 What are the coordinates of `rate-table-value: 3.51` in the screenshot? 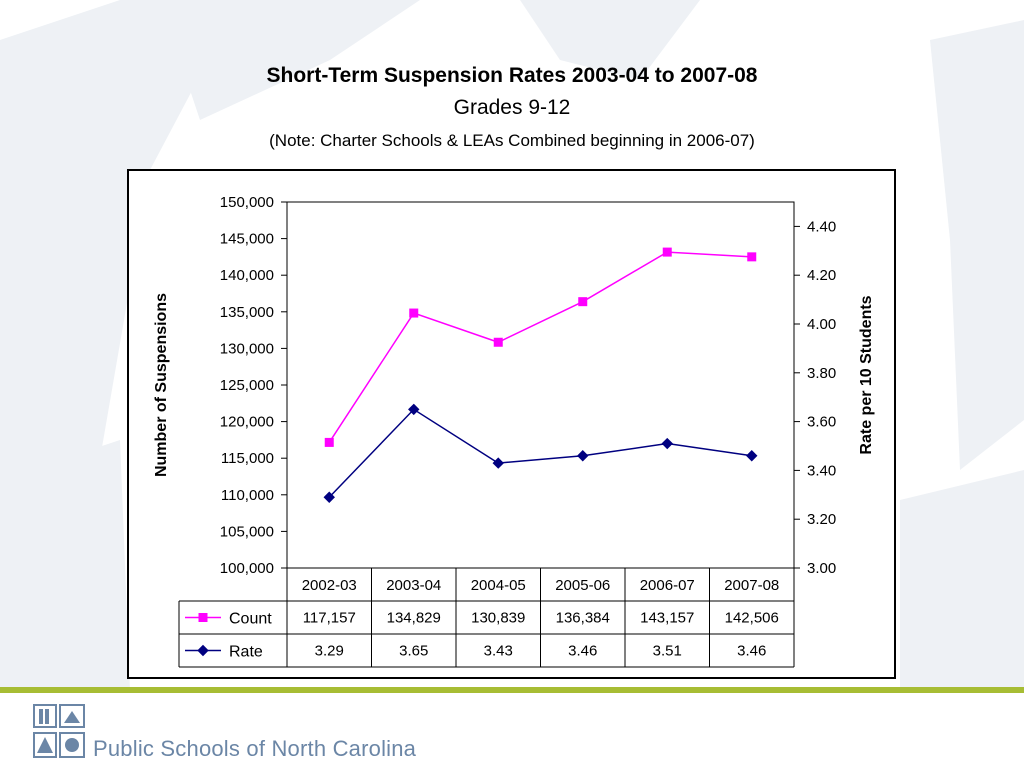 It's located at (667, 651).